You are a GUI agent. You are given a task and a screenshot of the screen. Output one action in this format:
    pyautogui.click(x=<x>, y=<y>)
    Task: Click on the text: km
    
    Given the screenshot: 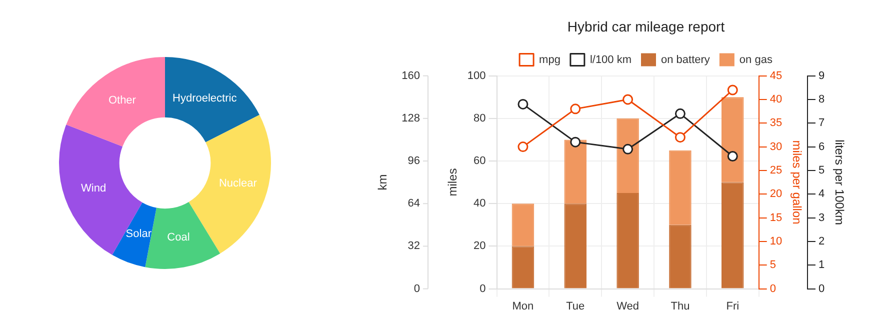 What is the action you would take?
    pyautogui.click(x=382, y=182)
    